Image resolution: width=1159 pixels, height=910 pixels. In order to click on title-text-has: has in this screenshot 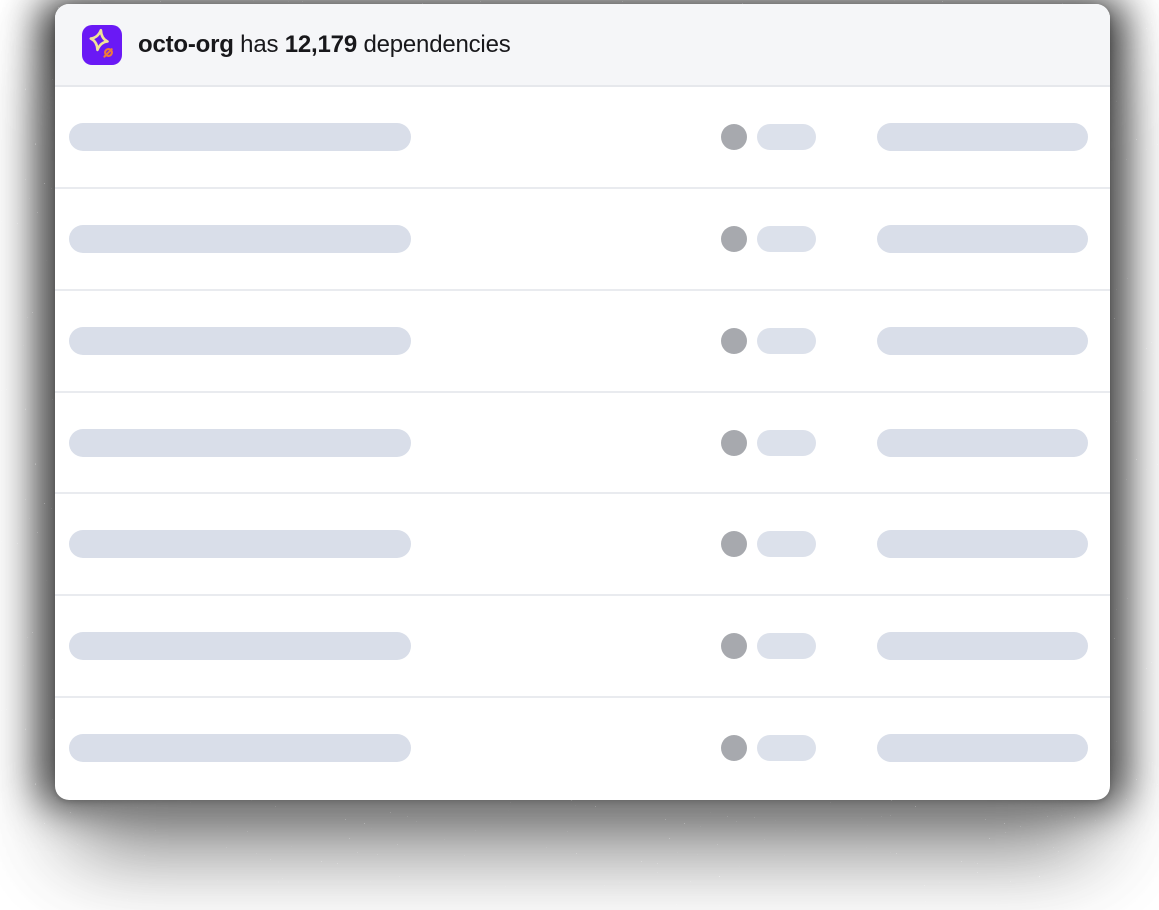, I will do `click(259, 44)`.